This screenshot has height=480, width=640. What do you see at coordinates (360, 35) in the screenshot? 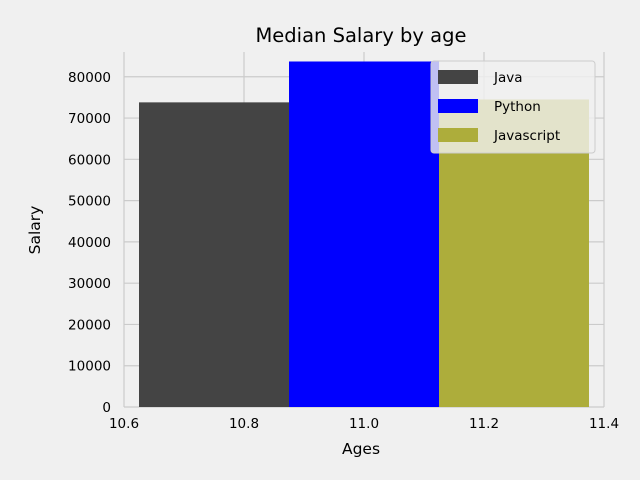
I see `chart-title: Median Salary by age` at bounding box center [360, 35].